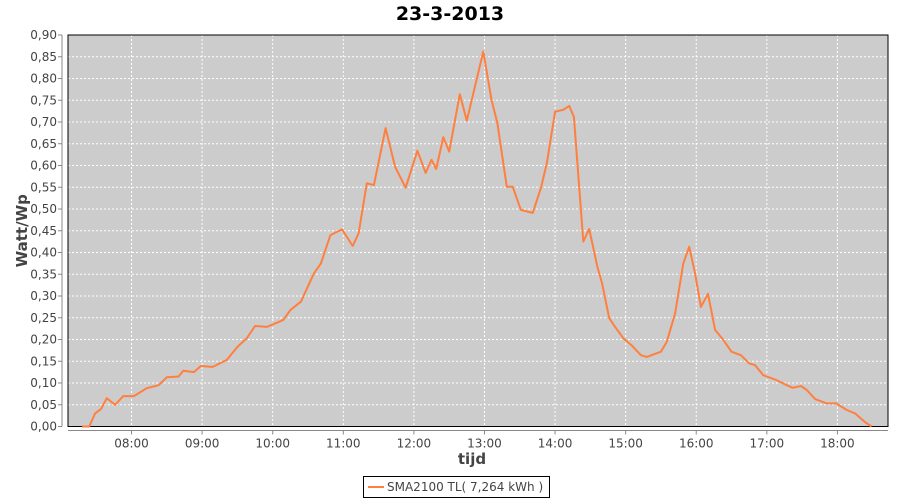  Describe the element at coordinates (43, 383) in the screenshot. I see `y-tick-label: 0,10` at that location.